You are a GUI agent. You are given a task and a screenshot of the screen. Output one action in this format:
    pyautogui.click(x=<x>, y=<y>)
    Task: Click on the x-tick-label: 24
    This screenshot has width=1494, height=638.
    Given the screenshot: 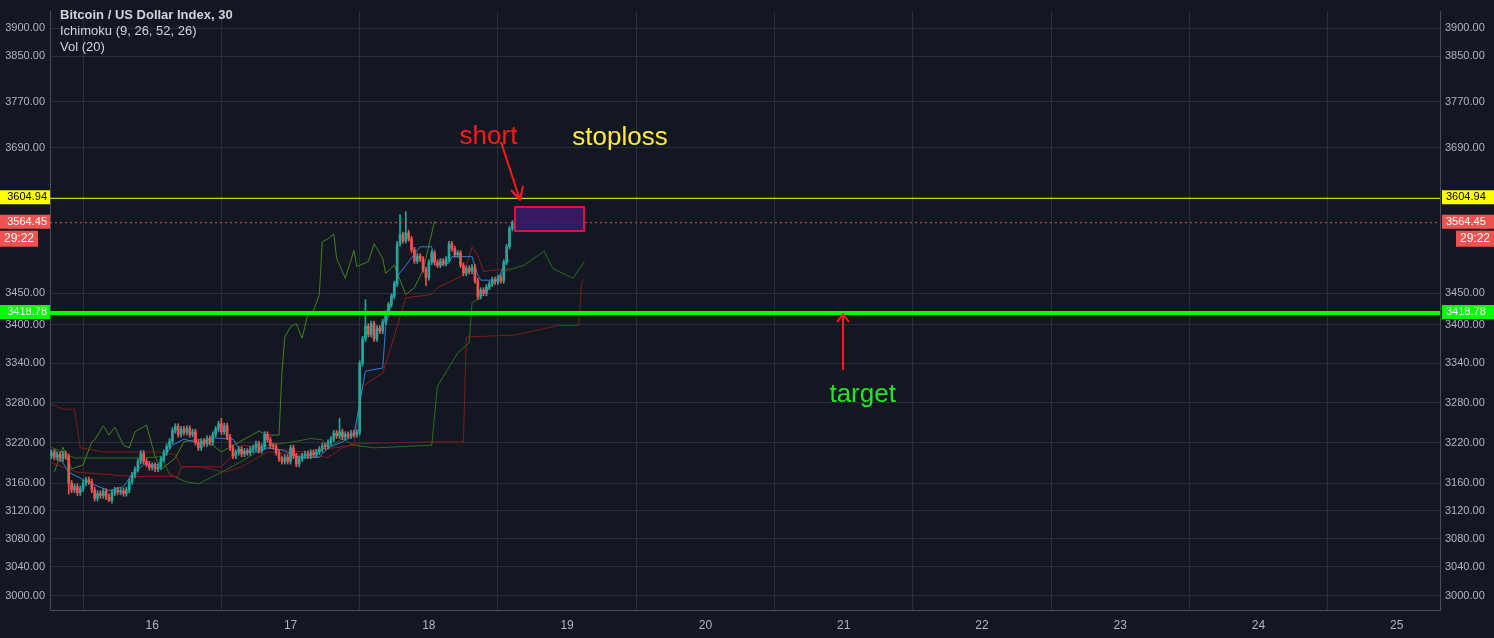 What is the action you would take?
    pyautogui.click(x=1258, y=624)
    